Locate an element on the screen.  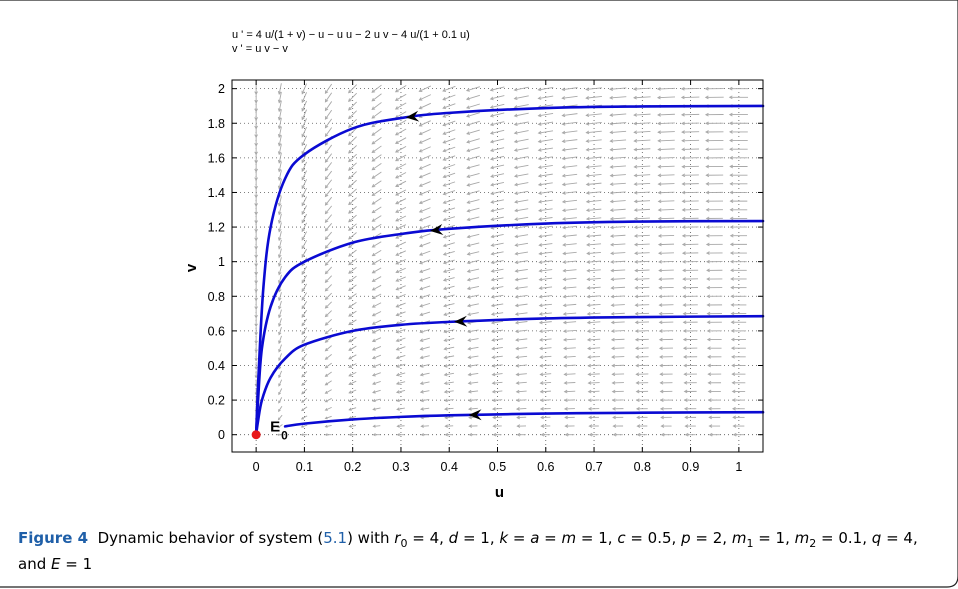
equation-reference-link: 5.1 is located at coordinates (335, 538).